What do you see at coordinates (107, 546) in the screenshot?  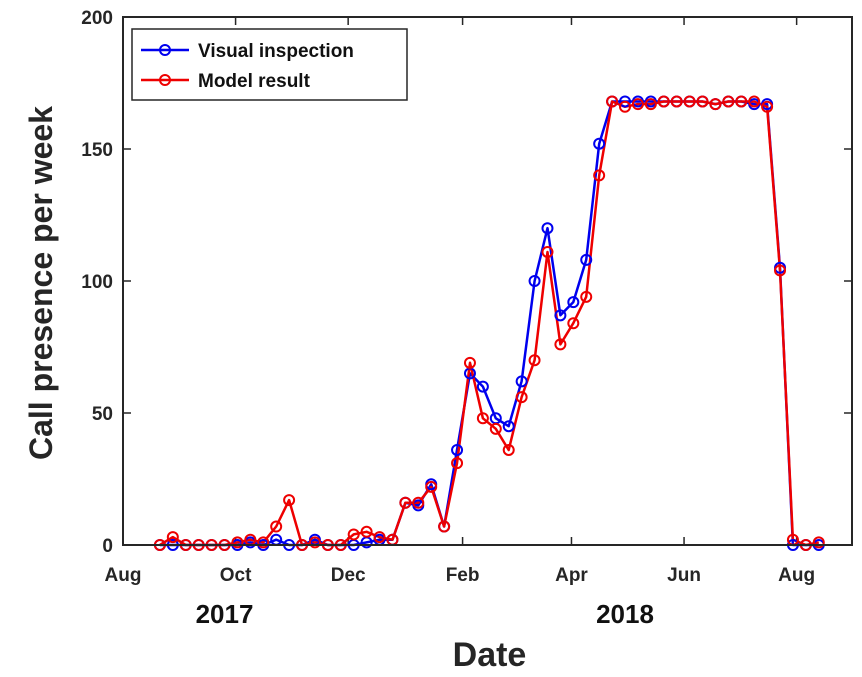 I see `y-tick-label: 0` at bounding box center [107, 546].